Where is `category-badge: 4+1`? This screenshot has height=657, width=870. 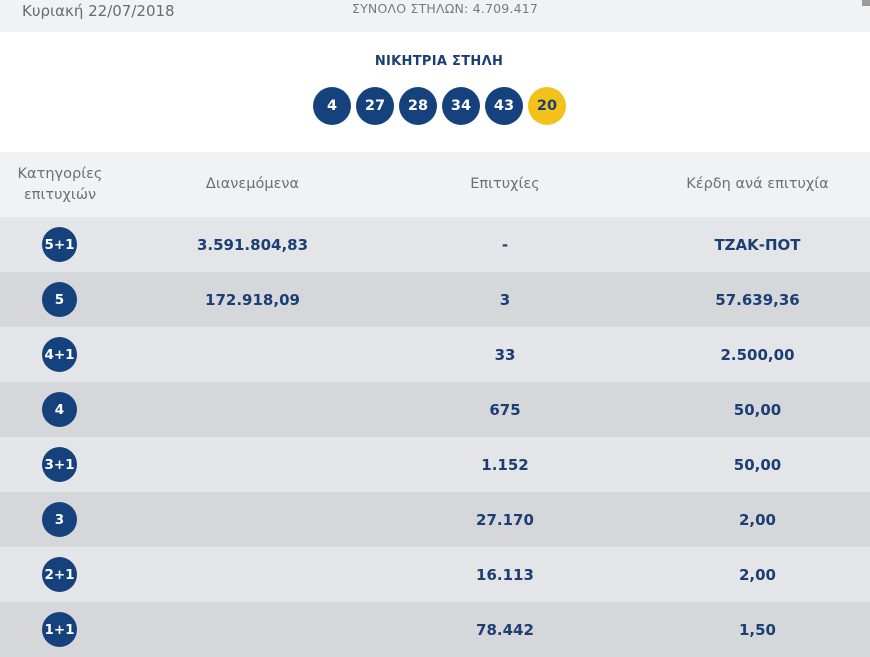 category-badge: 4+1 is located at coordinates (59, 354).